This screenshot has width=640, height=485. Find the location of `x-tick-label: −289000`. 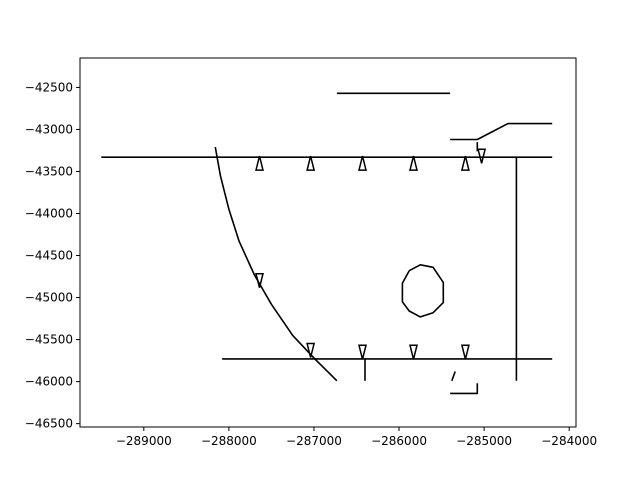

x-tick-label: −289000 is located at coordinates (144, 441).